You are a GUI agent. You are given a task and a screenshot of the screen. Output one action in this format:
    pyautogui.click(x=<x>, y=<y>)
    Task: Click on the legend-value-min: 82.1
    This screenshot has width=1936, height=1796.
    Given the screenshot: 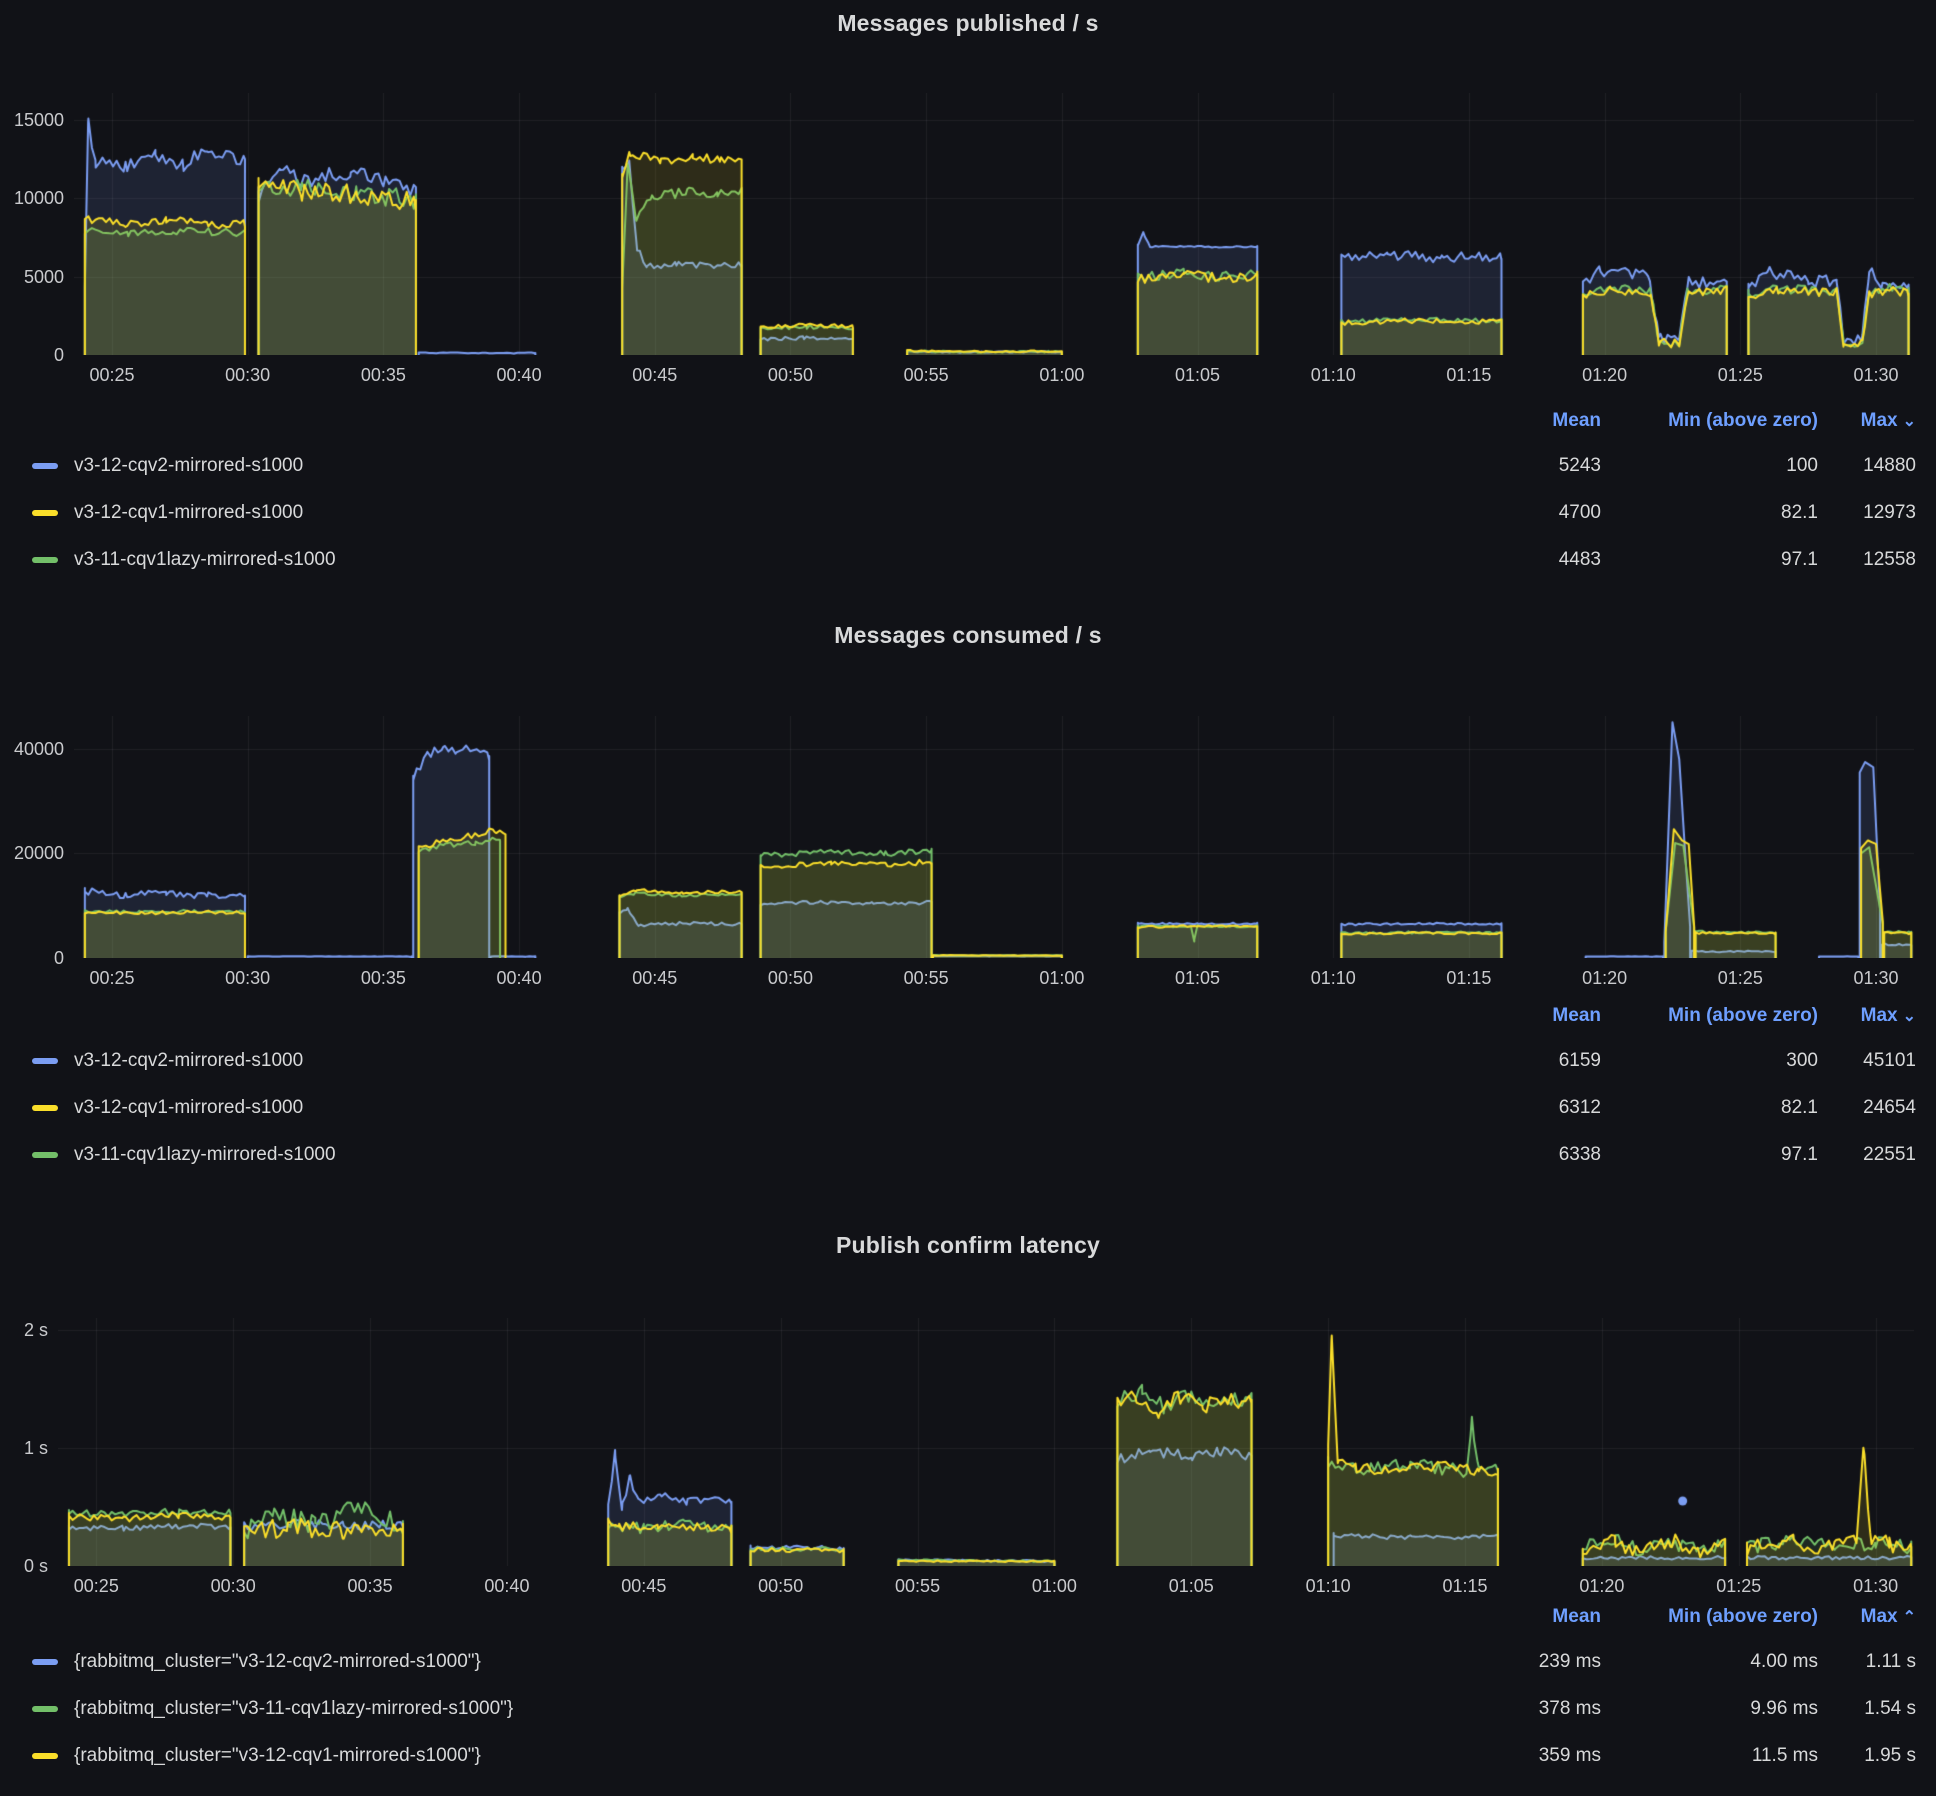 What is the action you would take?
    pyautogui.click(x=1799, y=1107)
    